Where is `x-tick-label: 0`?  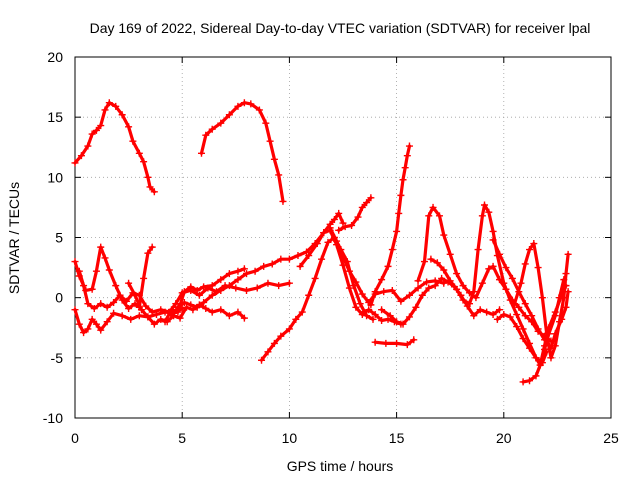 x-tick-label: 0 is located at coordinates (75, 438).